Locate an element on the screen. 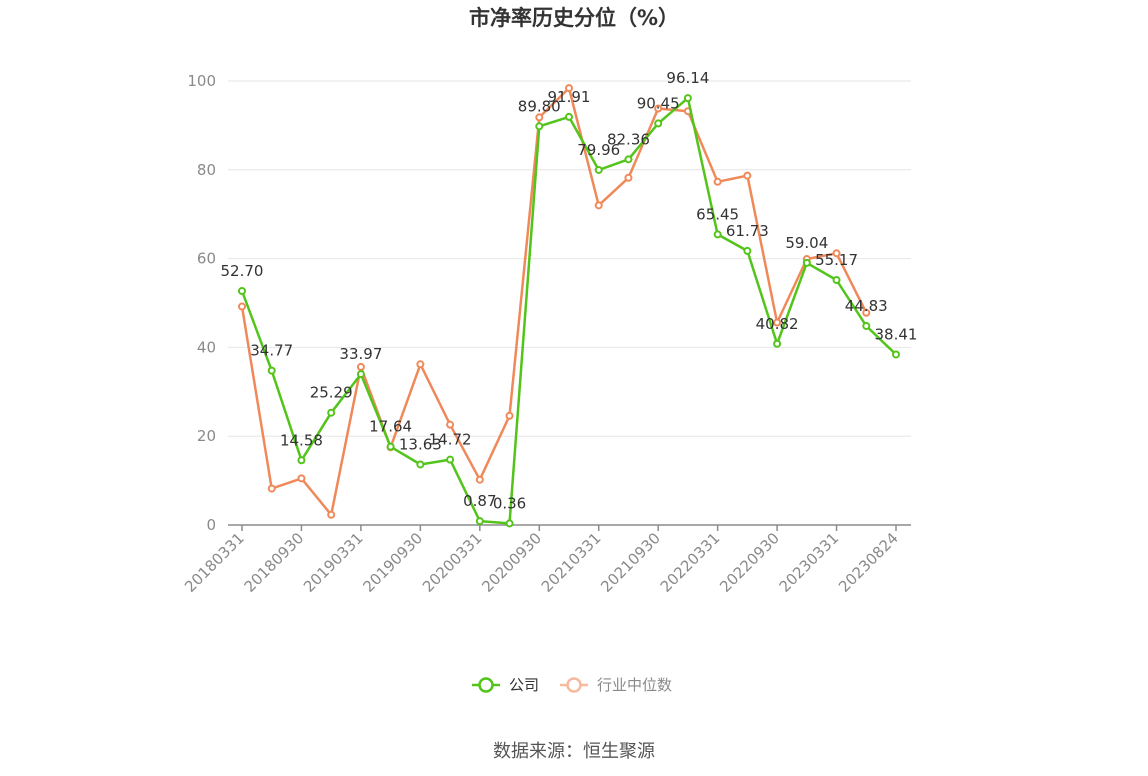 The height and width of the screenshot is (776, 1148). source-note: 数据来源：恒生聚源 is located at coordinates (574, 751).